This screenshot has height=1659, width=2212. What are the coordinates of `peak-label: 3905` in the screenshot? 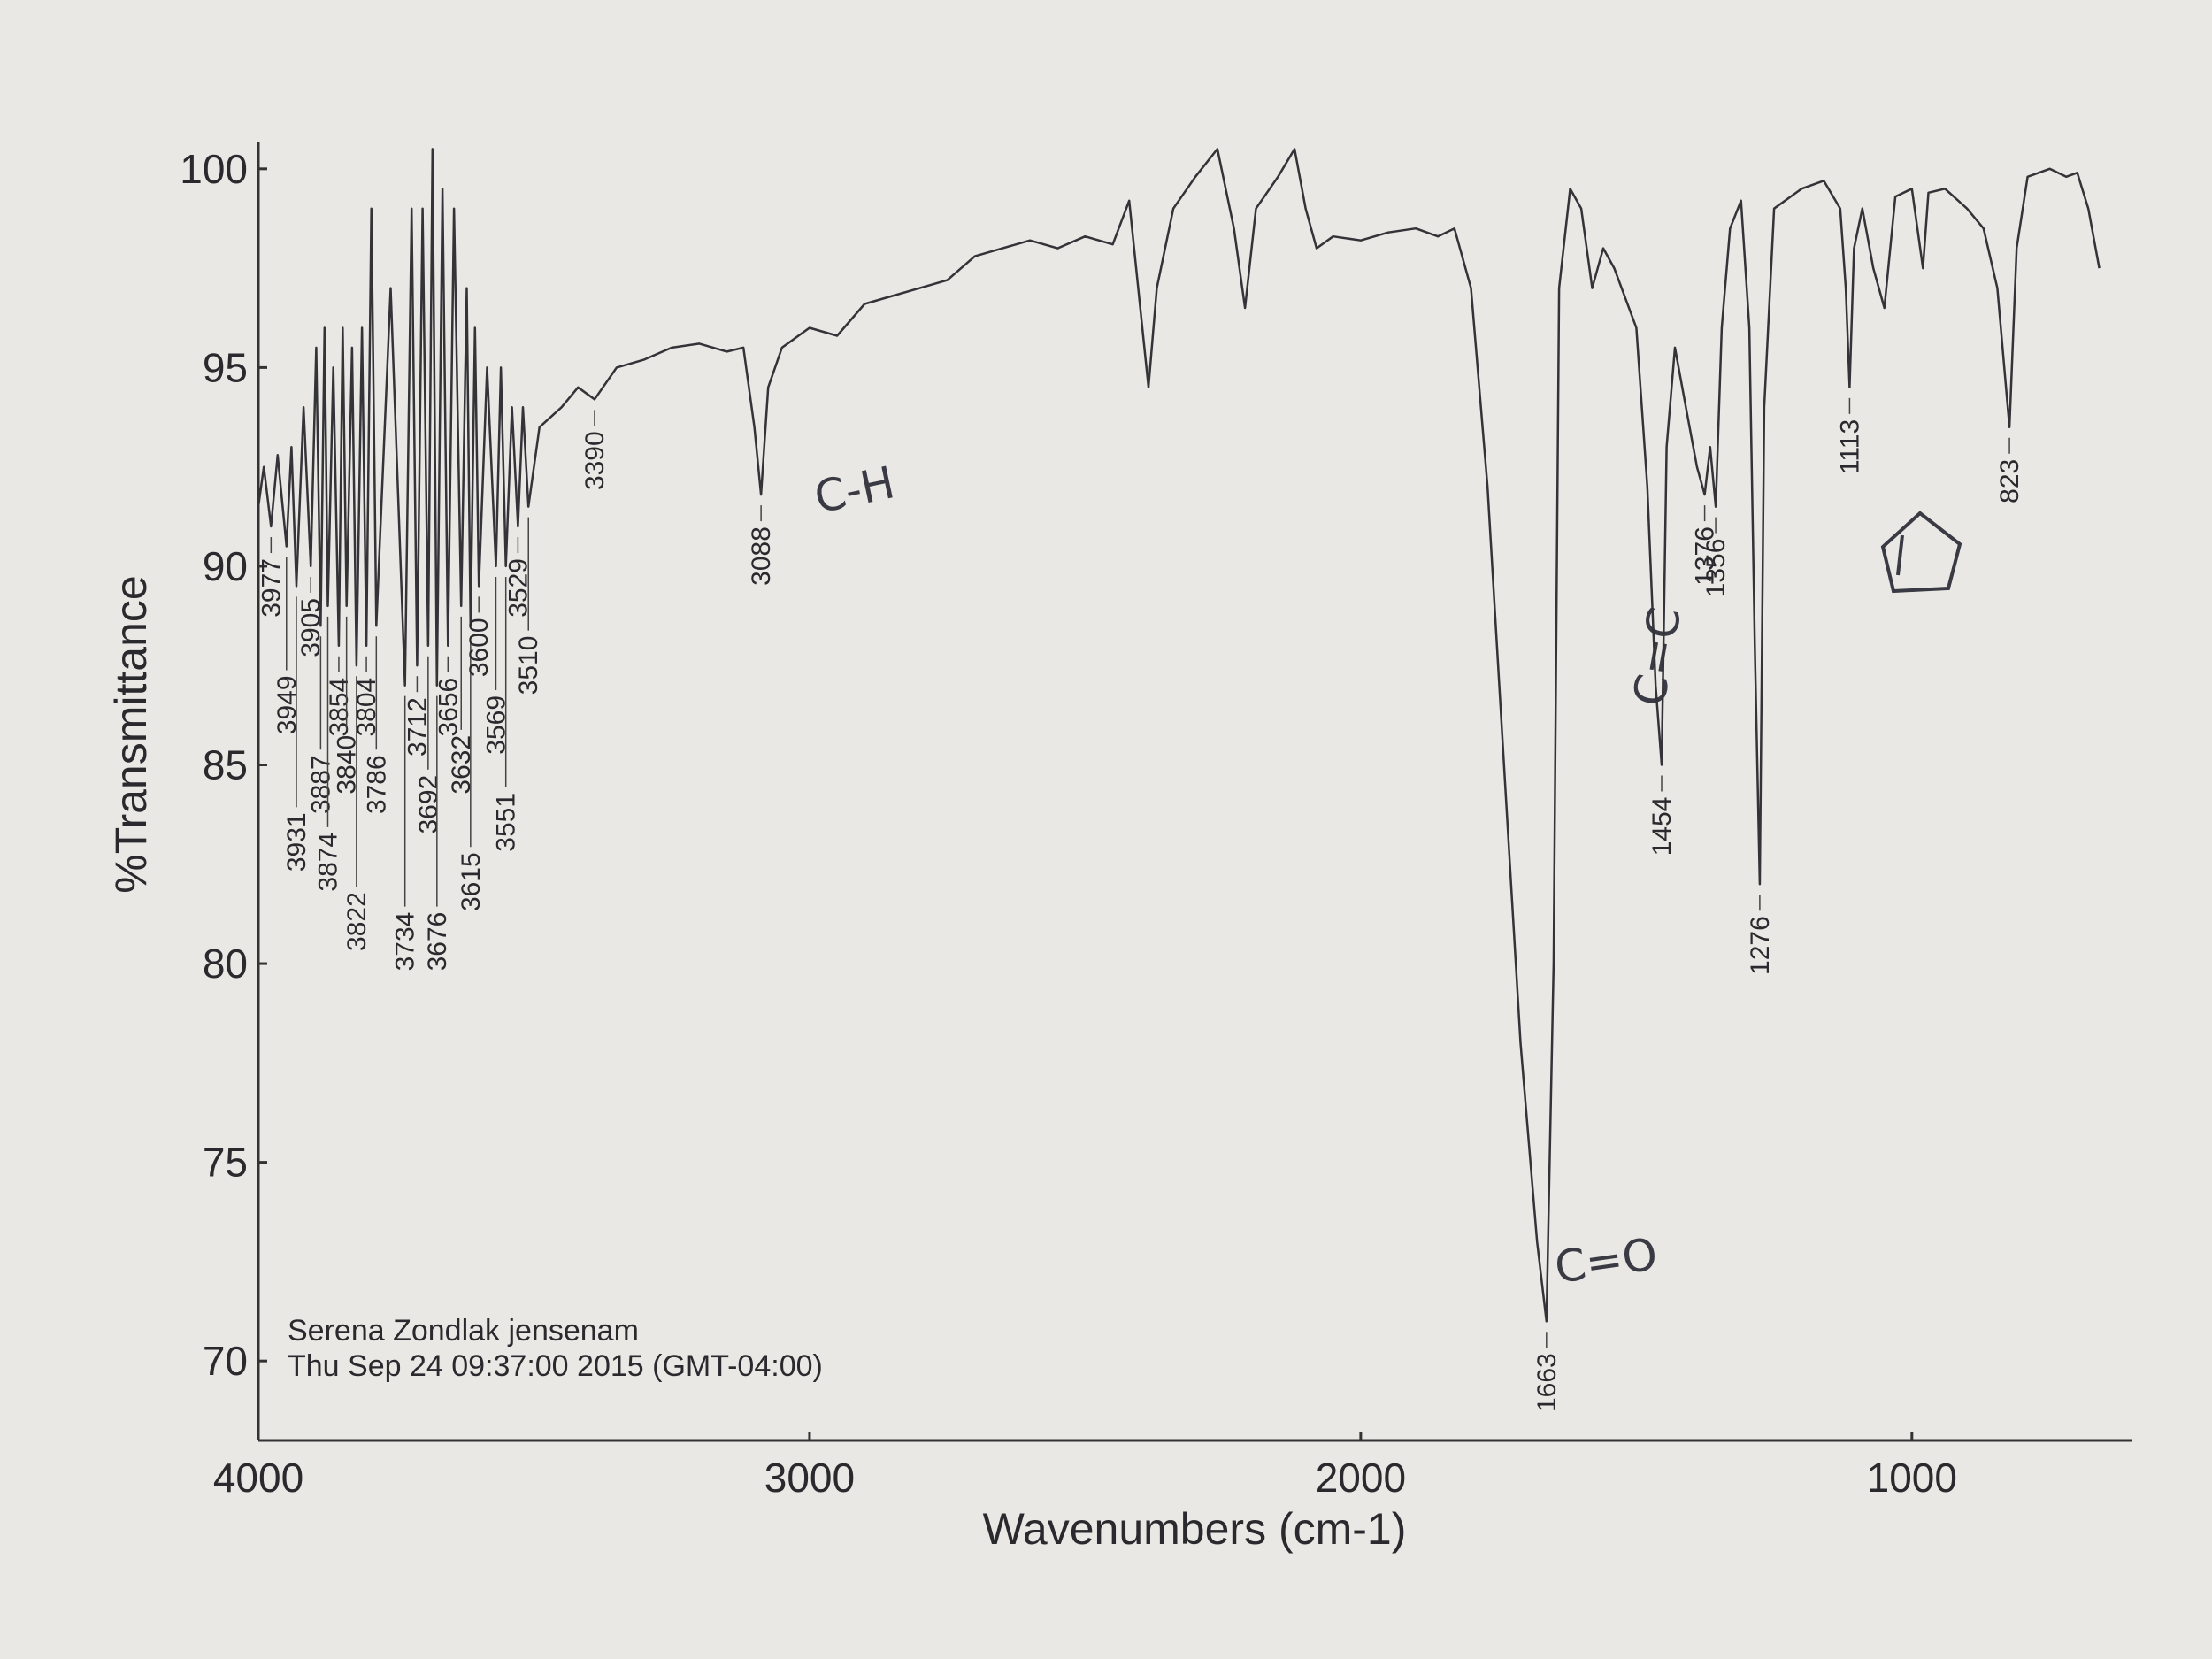 It's located at (311, 628).